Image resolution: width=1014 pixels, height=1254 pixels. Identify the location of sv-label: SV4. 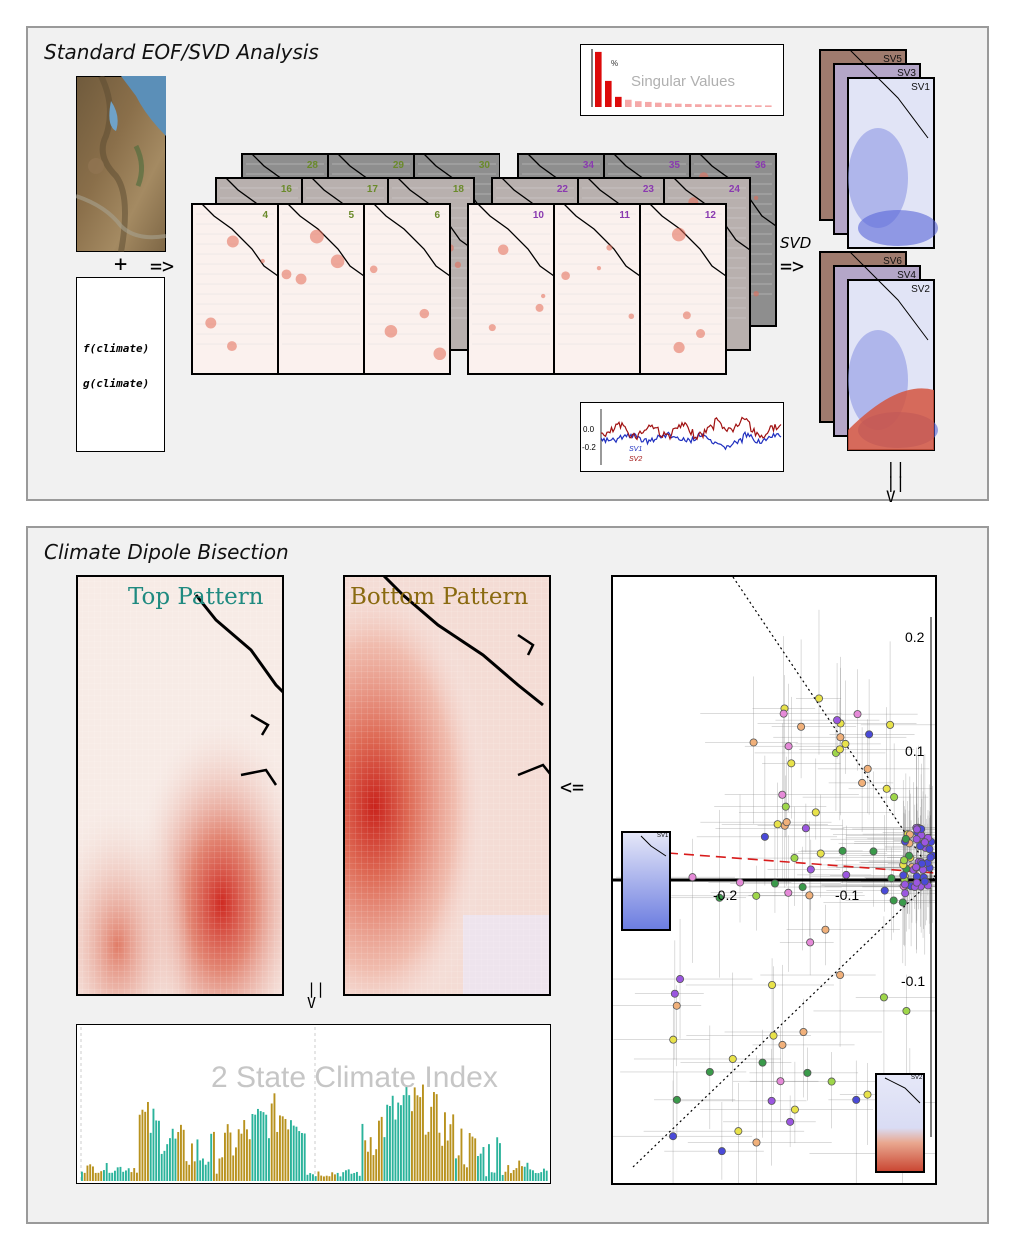
(906, 275).